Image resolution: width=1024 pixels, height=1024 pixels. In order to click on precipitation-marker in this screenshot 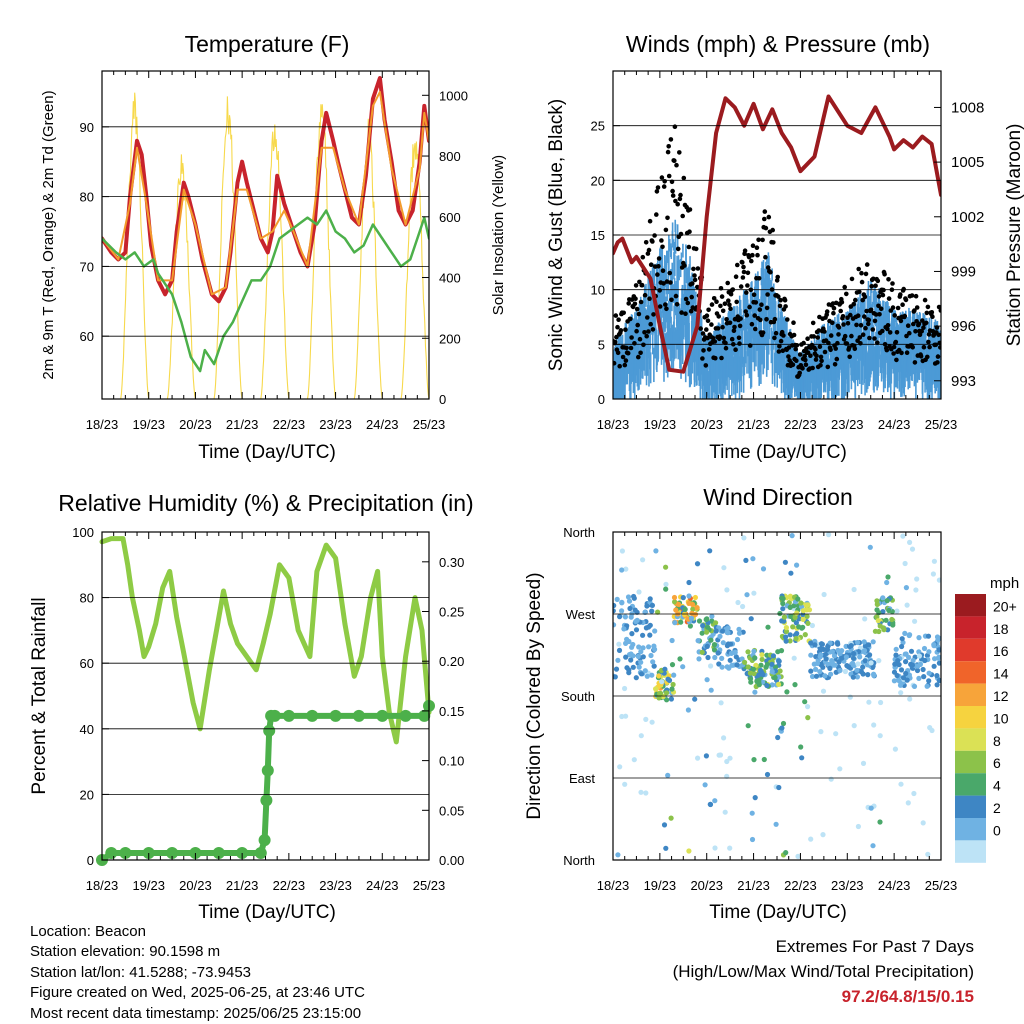, I will do `click(288, 715)`.